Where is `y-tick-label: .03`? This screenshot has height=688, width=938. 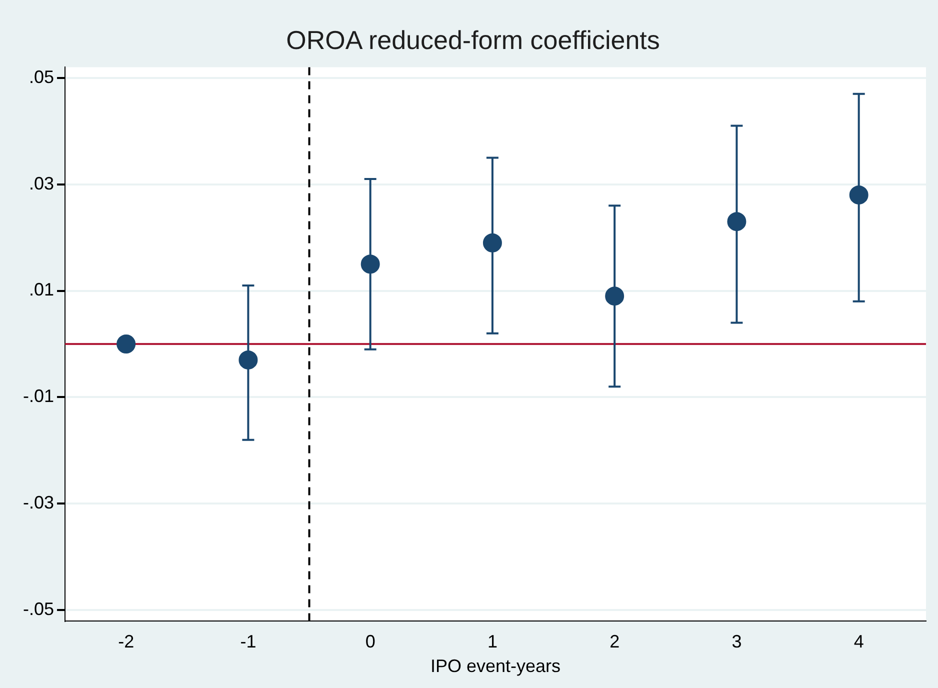 y-tick-label: .03 is located at coordinates (41, 183).